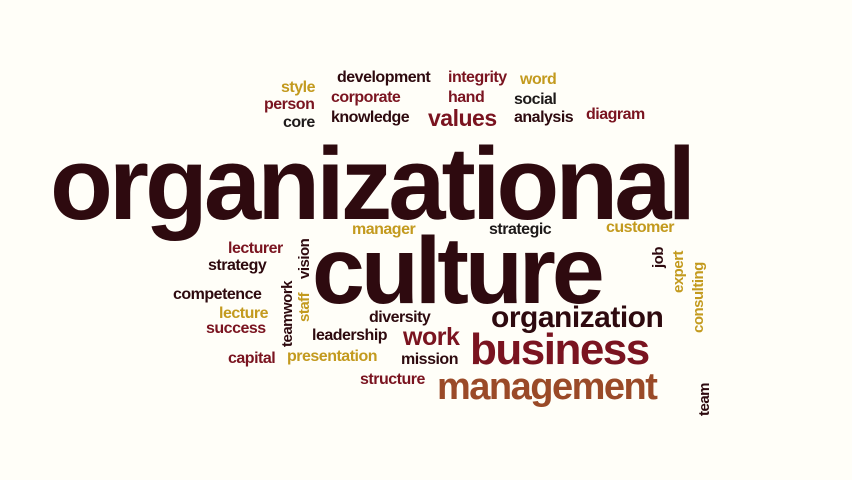 The image size is (852, 480). Describe the element at coordinates (255, 248) in the screenshot. I see `word-lecturer: lecturer` at that location.